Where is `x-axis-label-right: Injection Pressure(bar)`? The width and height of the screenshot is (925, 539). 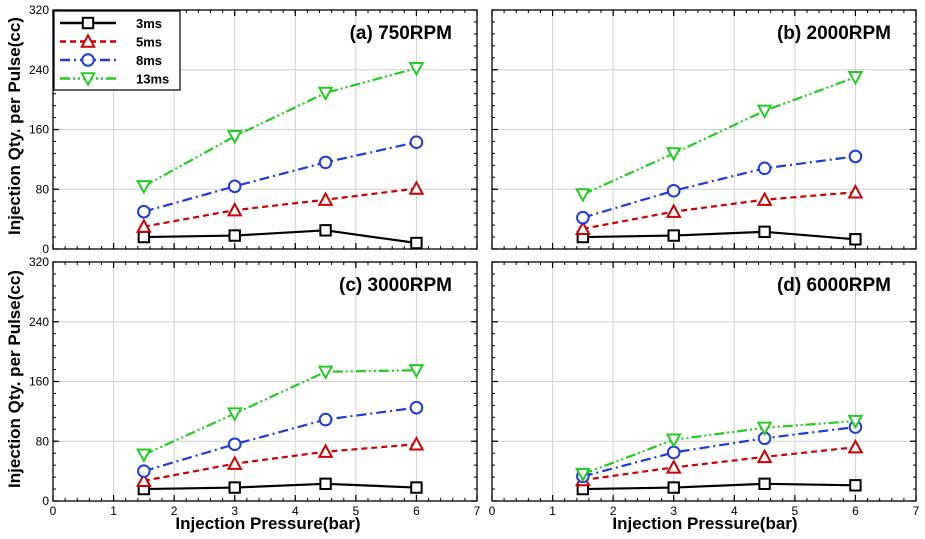
x-axis-label-right: Injection Pressure(bar) is located at coordinates (705, 523).